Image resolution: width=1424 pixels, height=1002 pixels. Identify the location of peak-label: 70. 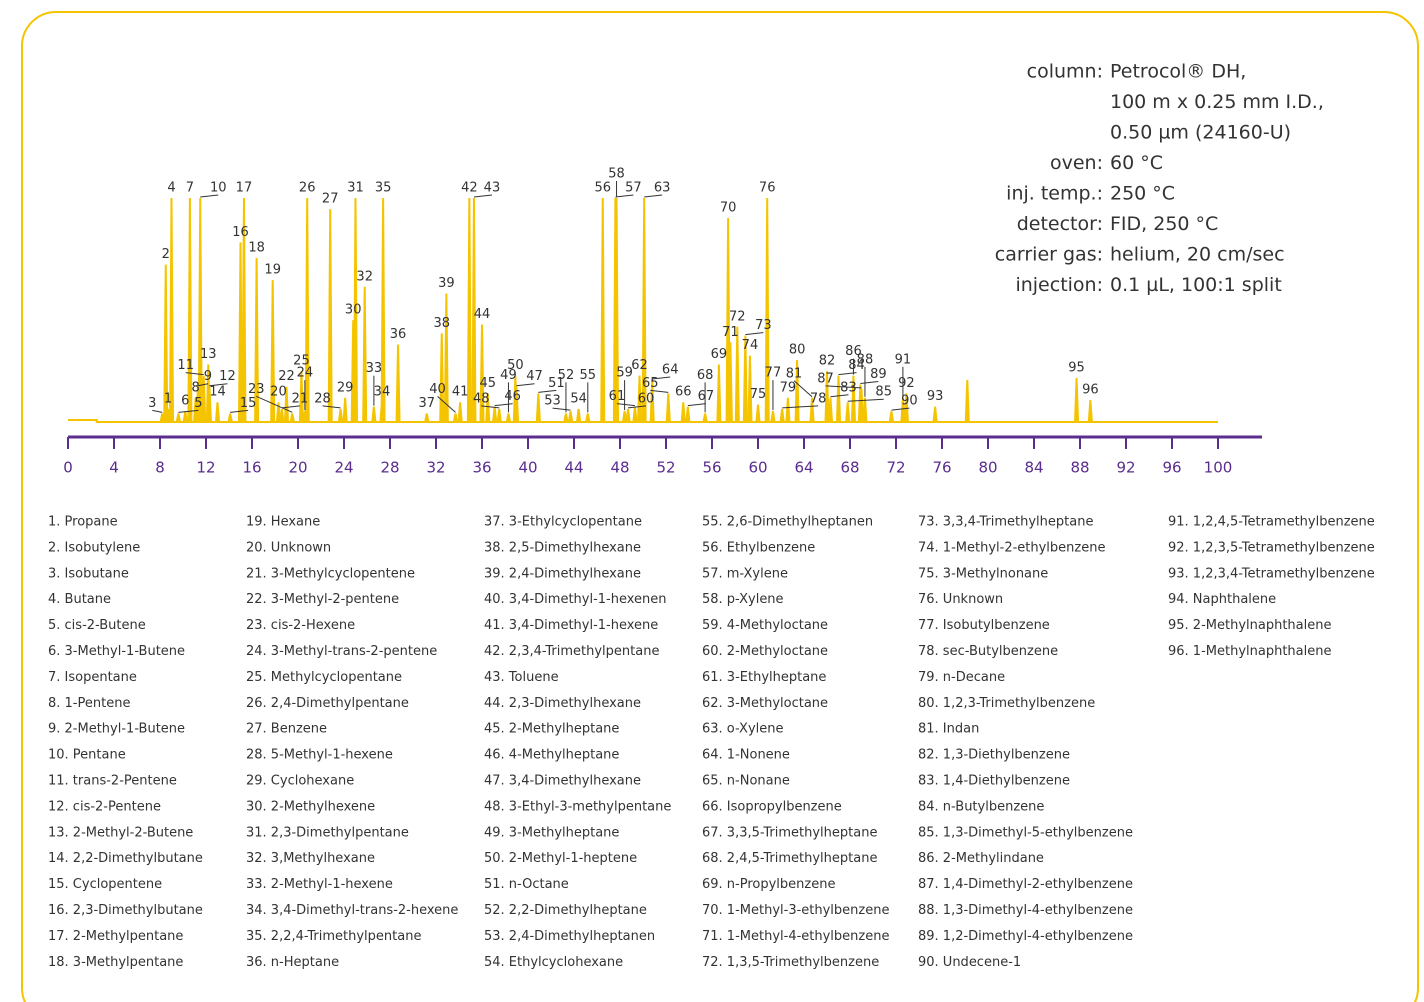
(728, 207).